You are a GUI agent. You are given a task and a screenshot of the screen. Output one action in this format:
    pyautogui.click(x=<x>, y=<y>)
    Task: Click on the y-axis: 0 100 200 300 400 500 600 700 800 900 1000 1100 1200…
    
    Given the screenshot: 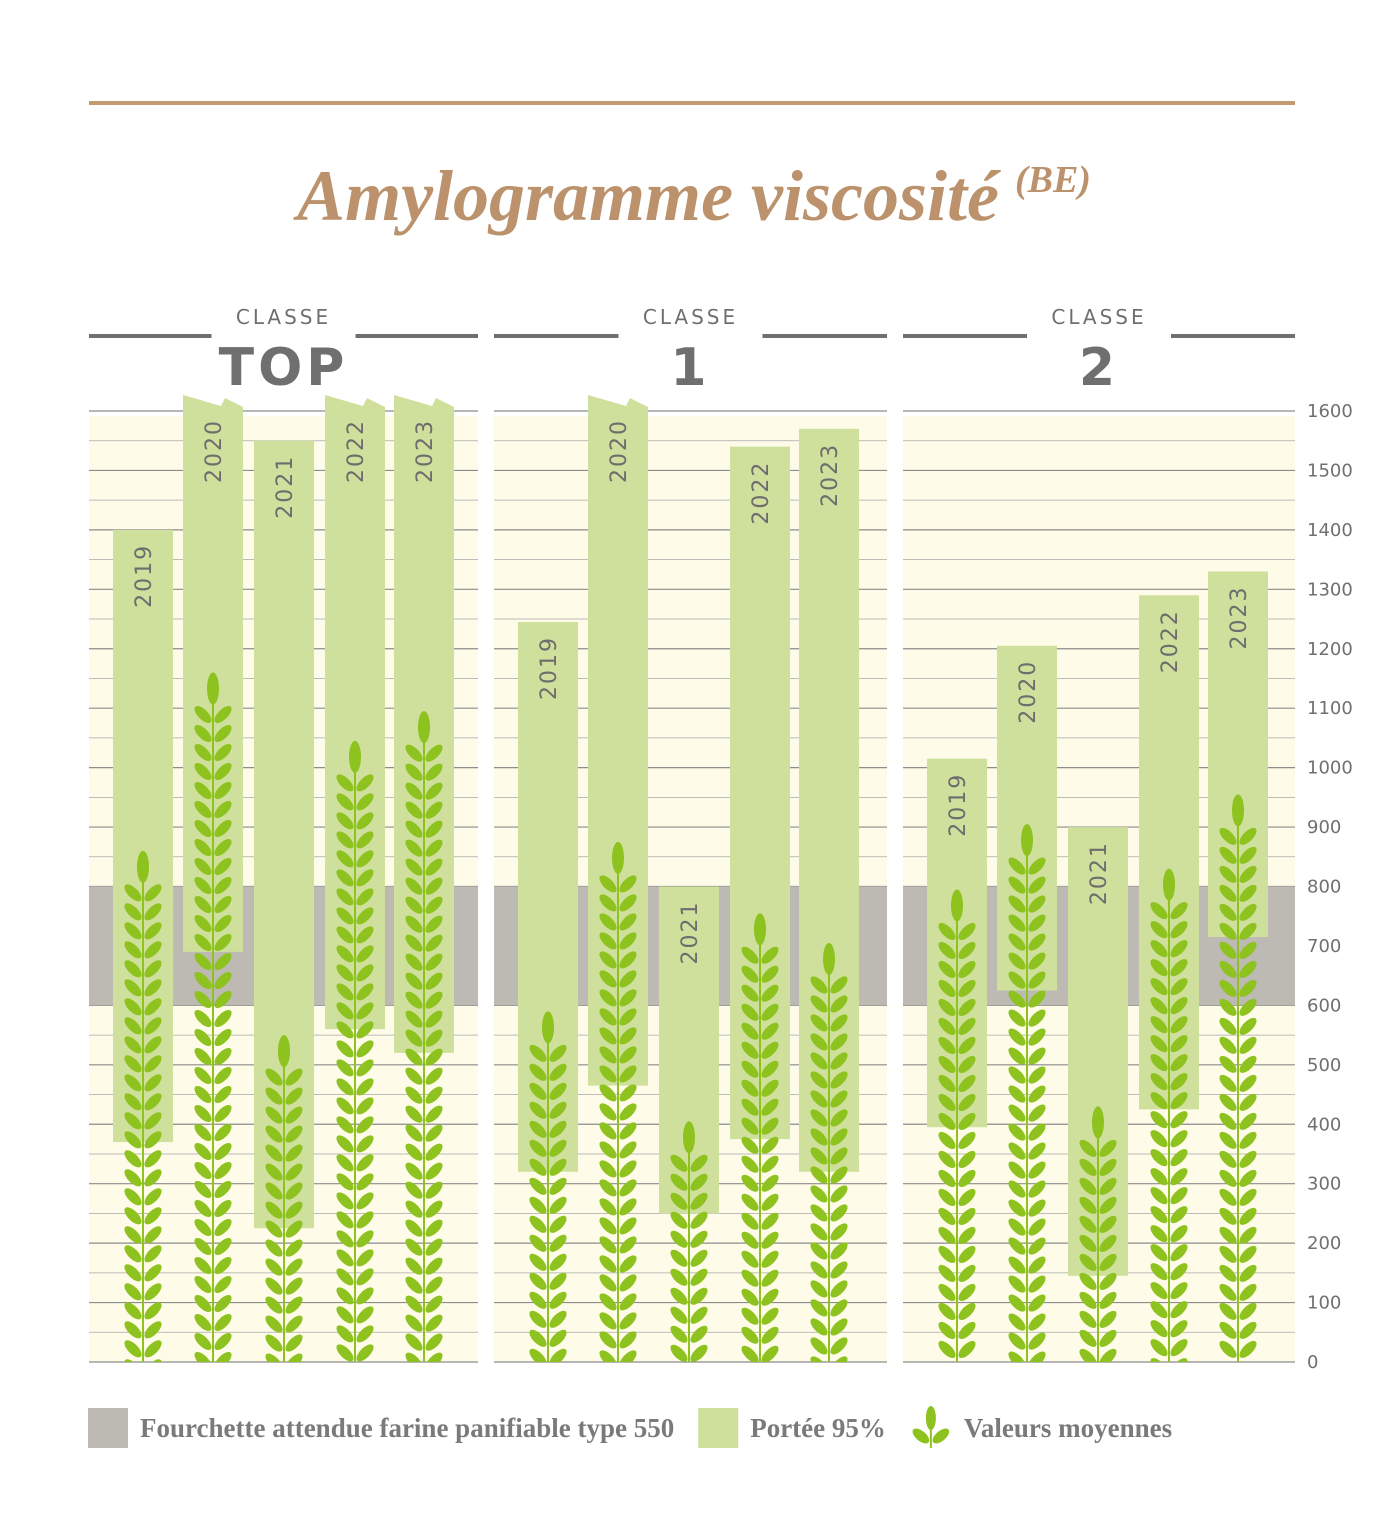 What is the action you would take?
    pyautogui.click(x=1330, y=887)
    